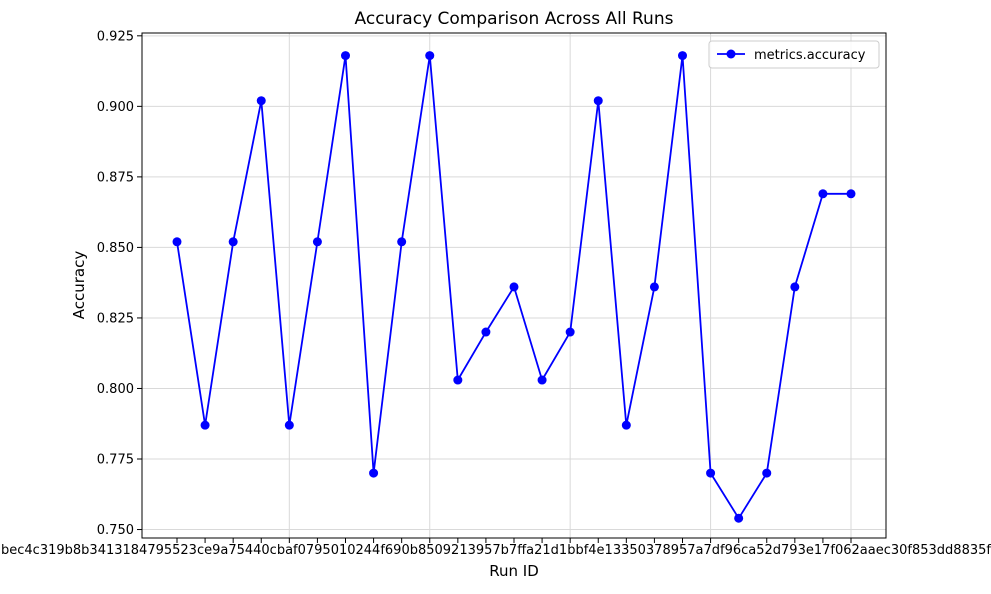 The height and width of the screenshot is (594, 991). Describe the element at coordinates (810, 55) in the screenshot. I see `legend-label: metrics.accuracy` at that location.